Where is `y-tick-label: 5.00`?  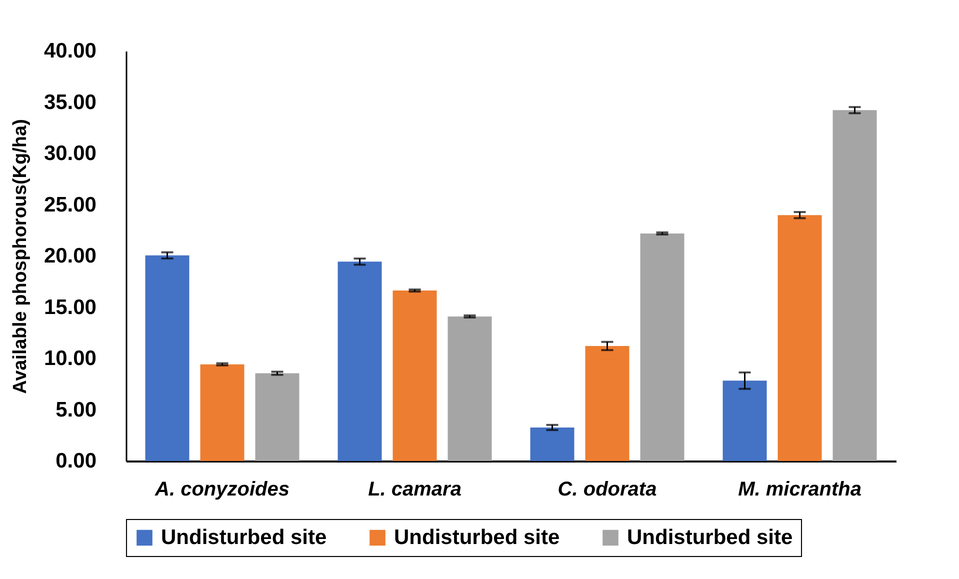 y-tick-label: 5.00 is located at coordinates (76, 410).